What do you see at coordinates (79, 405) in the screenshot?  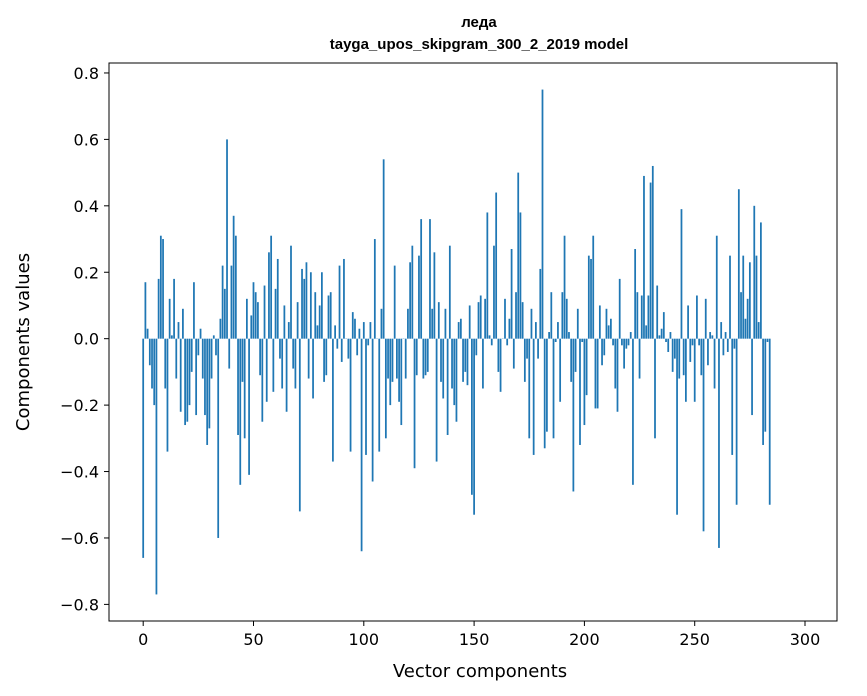 I see `y-tick-label: −0.2` at bounding box center [79, 405].